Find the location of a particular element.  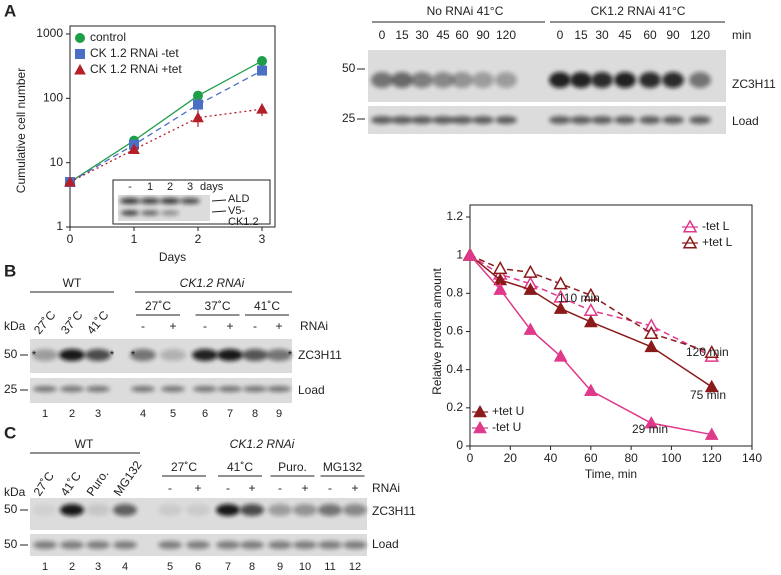

annotation: 120 min is located at coordinates (707, 352).